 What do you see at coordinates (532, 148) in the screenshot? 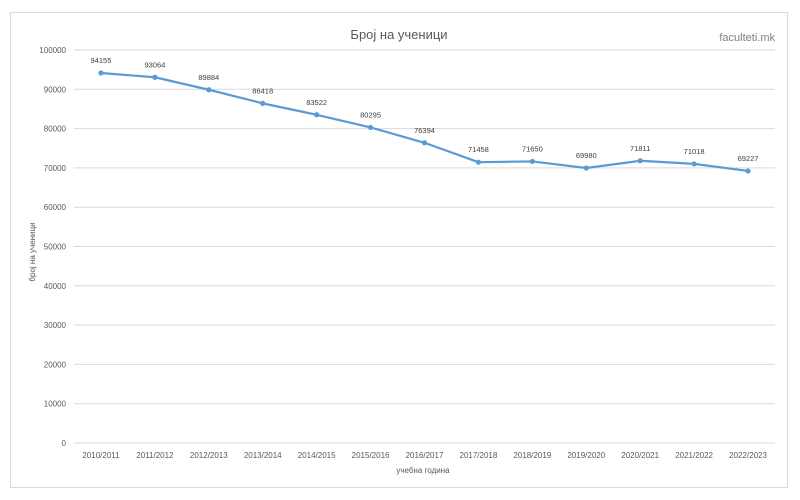
I see `data-label: 71650` at bounding box center [532, 148].